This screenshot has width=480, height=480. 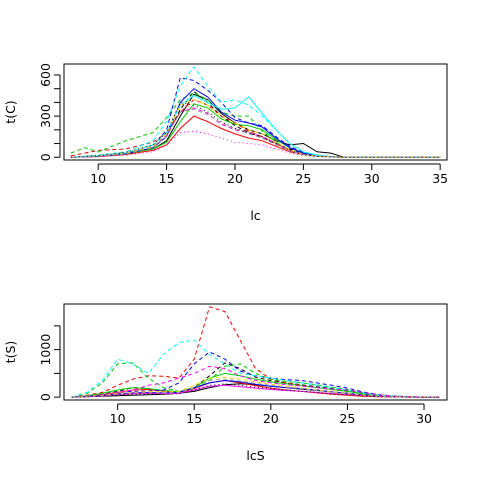 What do you see at coordinates (10, 352) in the screenshot?
I see `y-axis-label: t(S)` at bounding box center [10, 352].